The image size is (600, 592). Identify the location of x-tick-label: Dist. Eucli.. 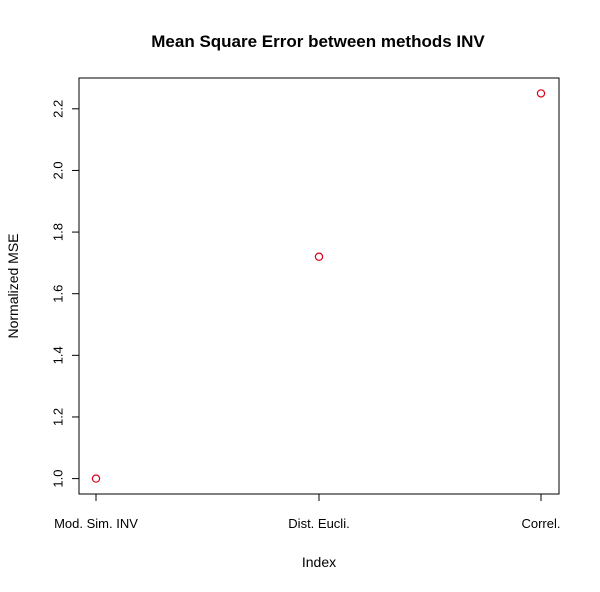
(318, 523).